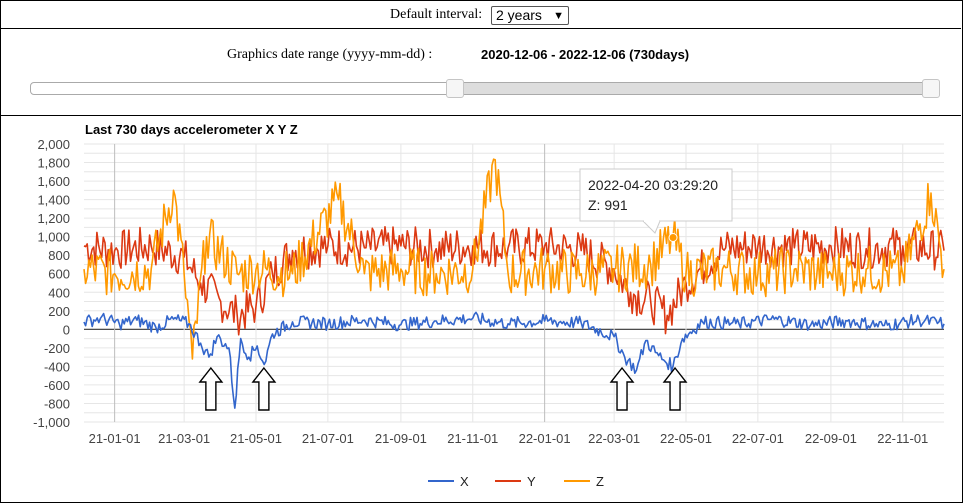  Describe the element at coordinates (57, 403) in the screenshot. I see `y-tick-label: -800` at that location.